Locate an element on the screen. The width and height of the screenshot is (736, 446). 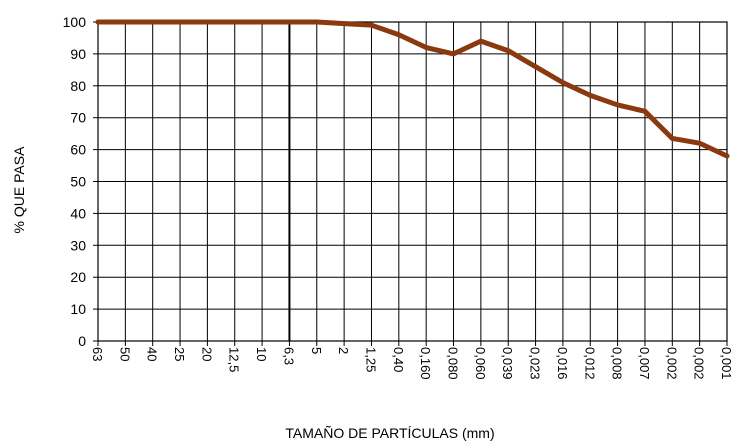
y-tick-label: 10 is located at coordinates (78, 309).